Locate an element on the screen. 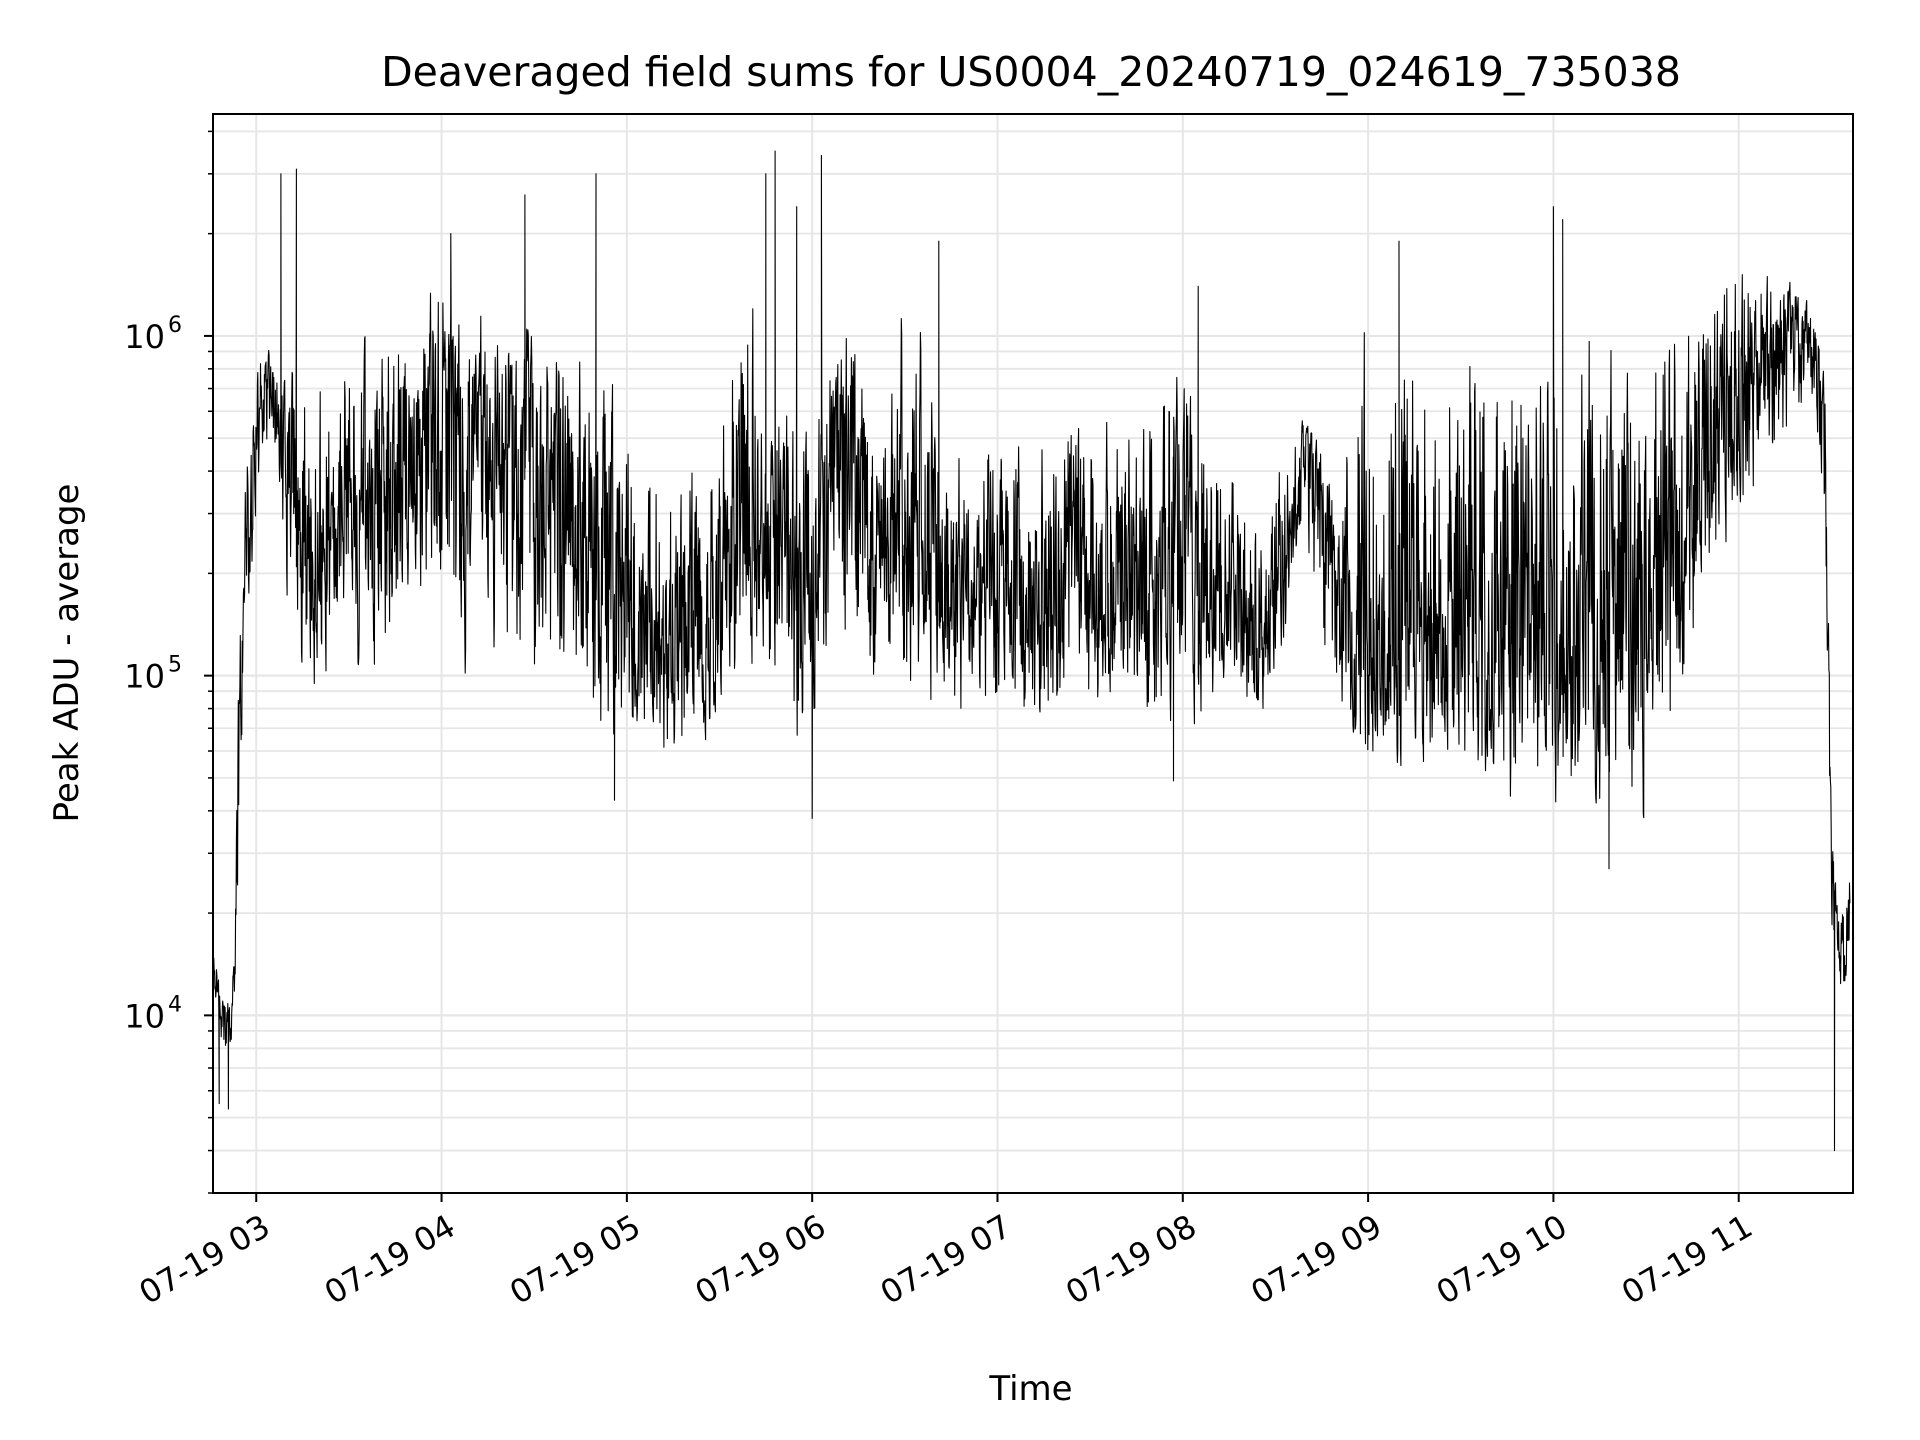  y-tick-exponent: 4 is located at coordinates (175, 1004).